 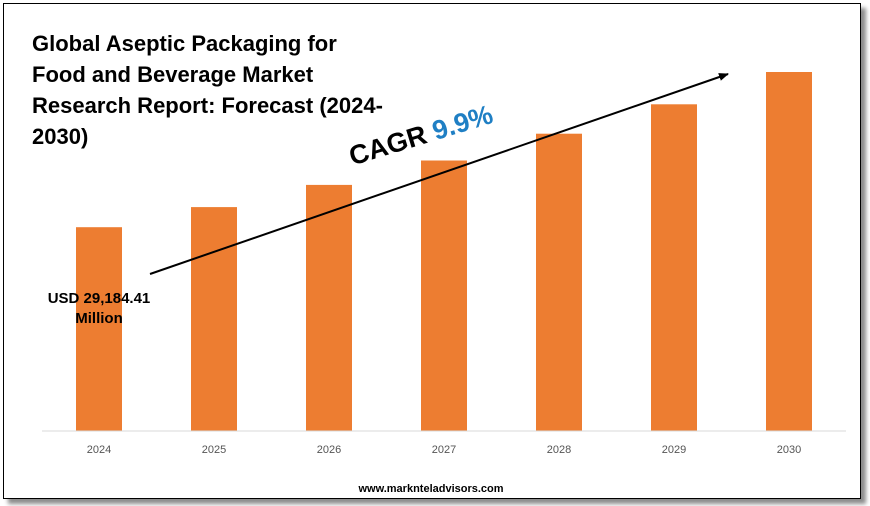 I want to click on x-tick-label-2024: 2024, so click(x=99, y=450).